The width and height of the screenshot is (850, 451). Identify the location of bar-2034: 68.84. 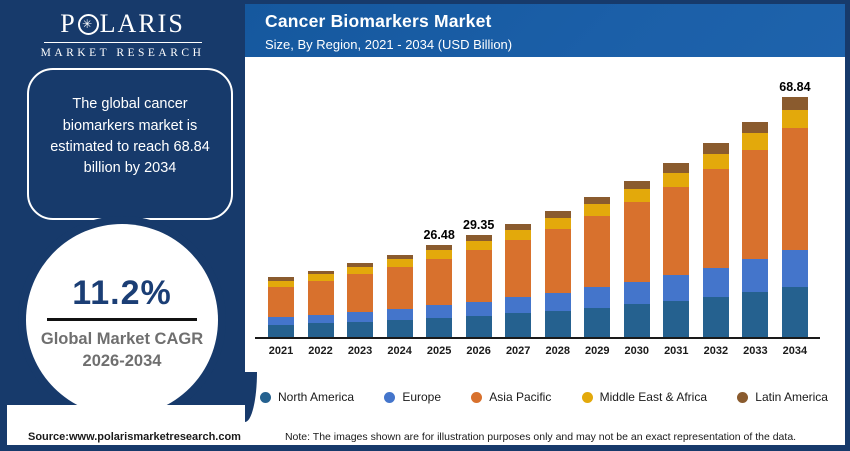
(795, 209).